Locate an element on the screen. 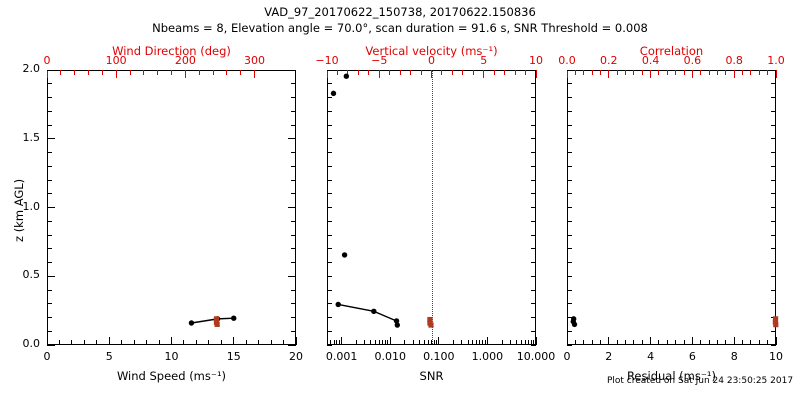 Image resolution: width=800 pixels, height=400 pixels. bottom-axis-tick-label-wind-0: 0 is located at coordinates (47, 356).